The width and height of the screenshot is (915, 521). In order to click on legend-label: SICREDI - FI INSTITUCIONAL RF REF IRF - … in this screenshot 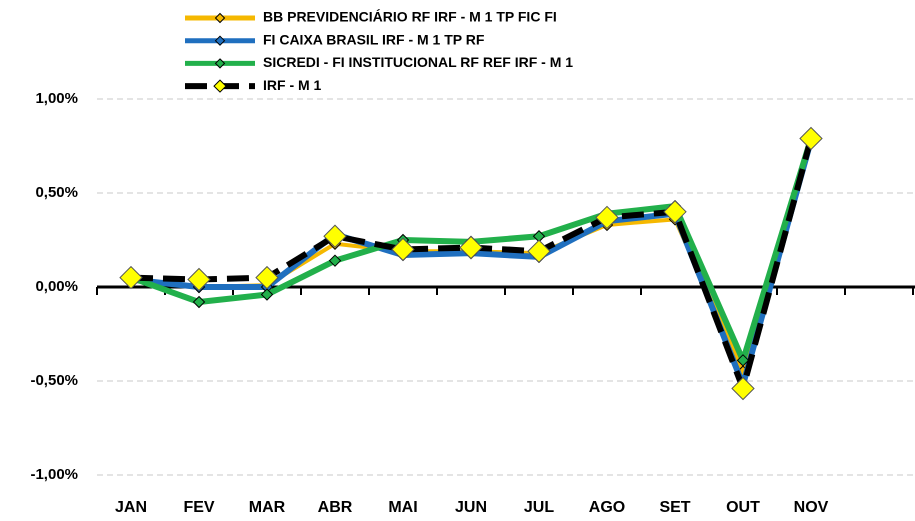, I will do `click(418, 62)`.